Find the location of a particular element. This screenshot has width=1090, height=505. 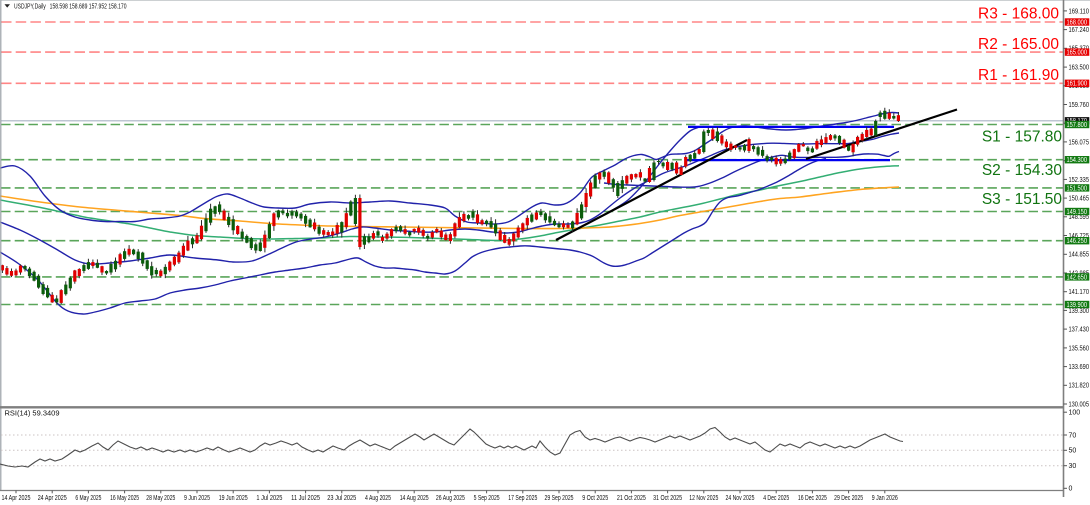

svg-text: R2 - 165.00 is located at coordinates (1018, 44).